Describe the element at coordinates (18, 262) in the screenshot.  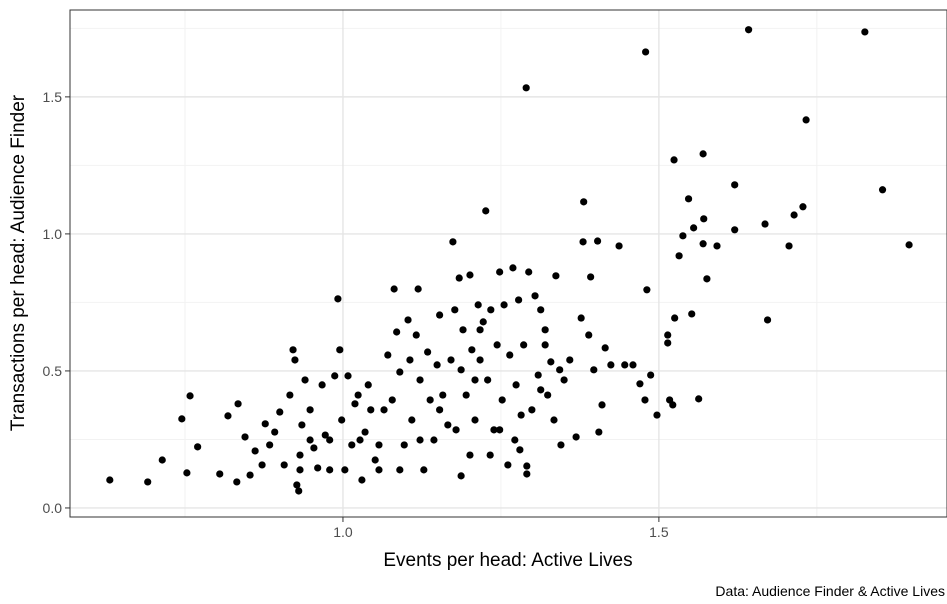
I see `y-axis-title: Transactions per head: Audience Finder` at that location.